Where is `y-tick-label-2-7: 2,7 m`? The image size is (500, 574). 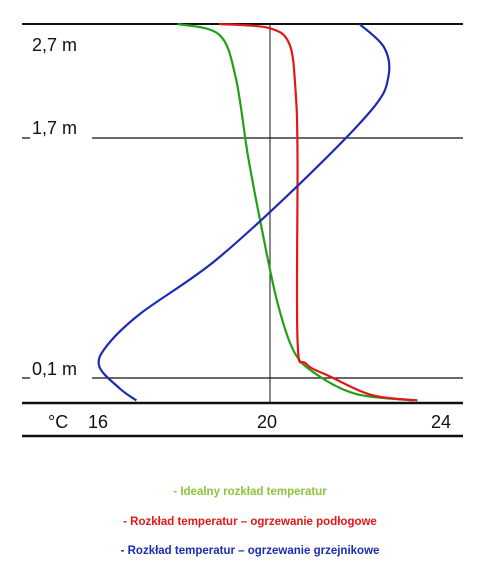
y-tick-label-2-7: 2,7 m is located at coordinates (54, 45).